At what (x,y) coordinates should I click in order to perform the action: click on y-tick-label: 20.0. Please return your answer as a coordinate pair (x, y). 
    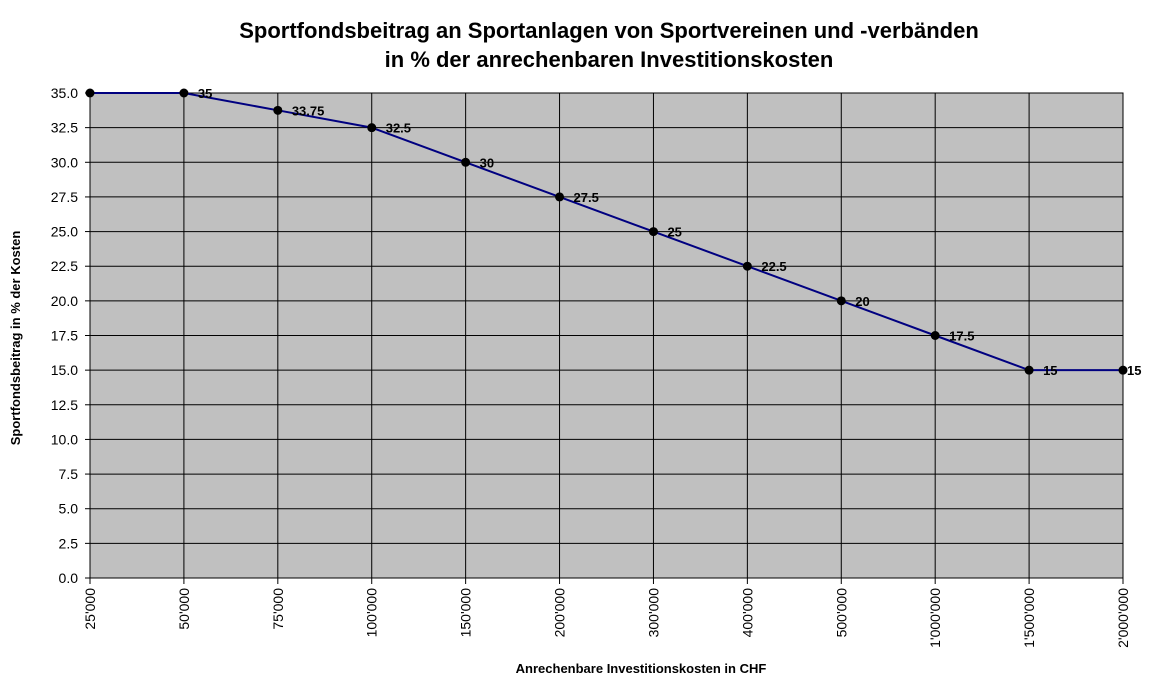
    Looking at the image, I should click on (64, 301).